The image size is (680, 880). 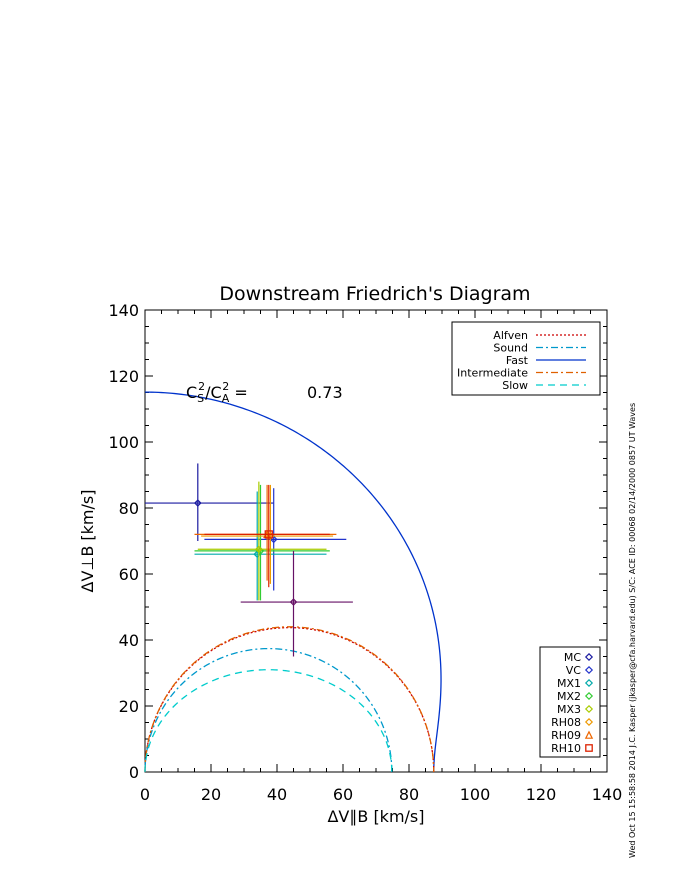 What do you see at coordinates (87, 541) in the screenshot?
I see `y-axis-label: ΔV⊥B [km/s]` at bounding box center [87, 541].